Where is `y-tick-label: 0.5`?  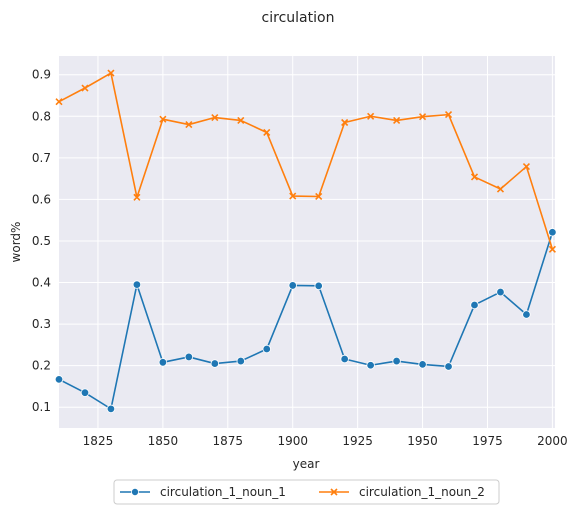 y-tick-label: 0.5 is located at coordinates (41, 241).